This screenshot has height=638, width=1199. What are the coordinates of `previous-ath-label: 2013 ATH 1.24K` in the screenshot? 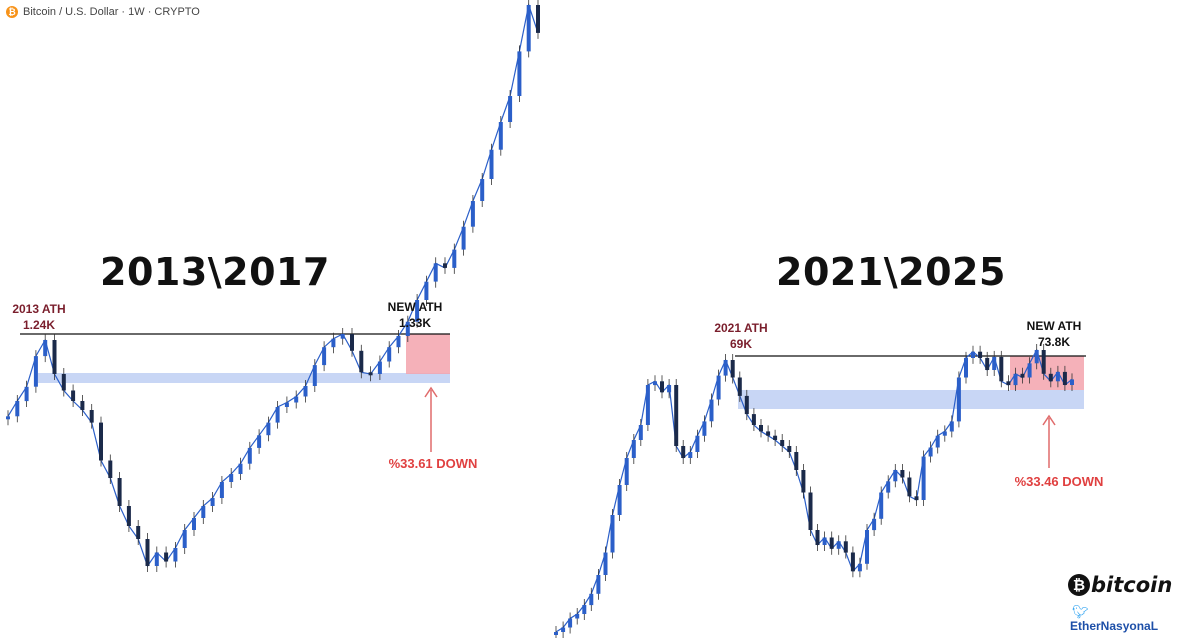 It's located at (39, 317).